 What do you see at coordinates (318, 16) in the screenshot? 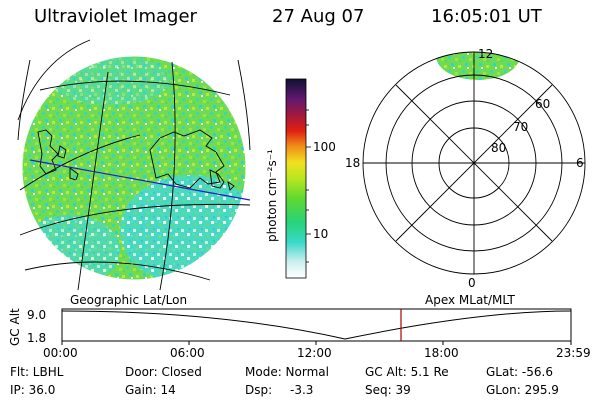
I see `date-label: 27 Aug 07` at bounding box center [318, 16].